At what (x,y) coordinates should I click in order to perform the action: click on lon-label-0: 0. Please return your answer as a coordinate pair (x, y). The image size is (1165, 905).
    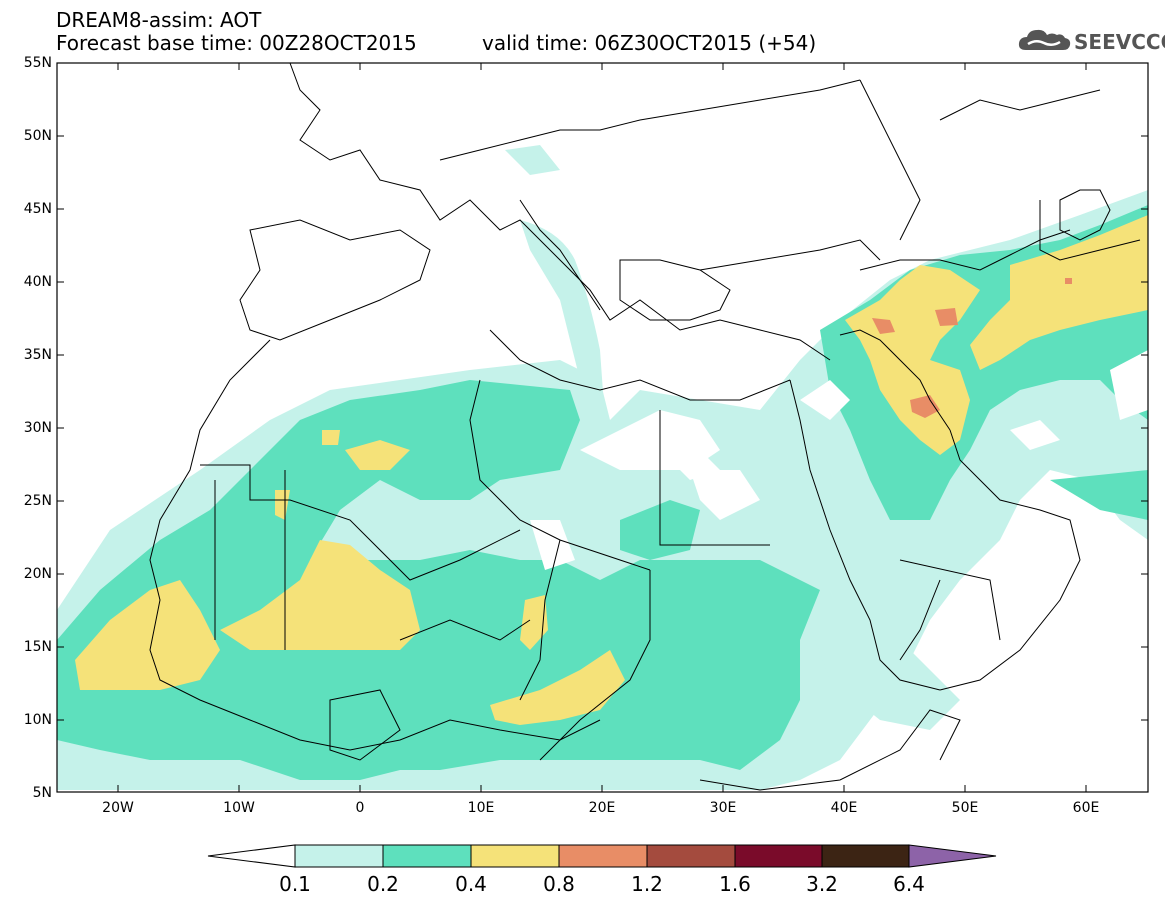
    Looking at the image, I should click on (360, 808).